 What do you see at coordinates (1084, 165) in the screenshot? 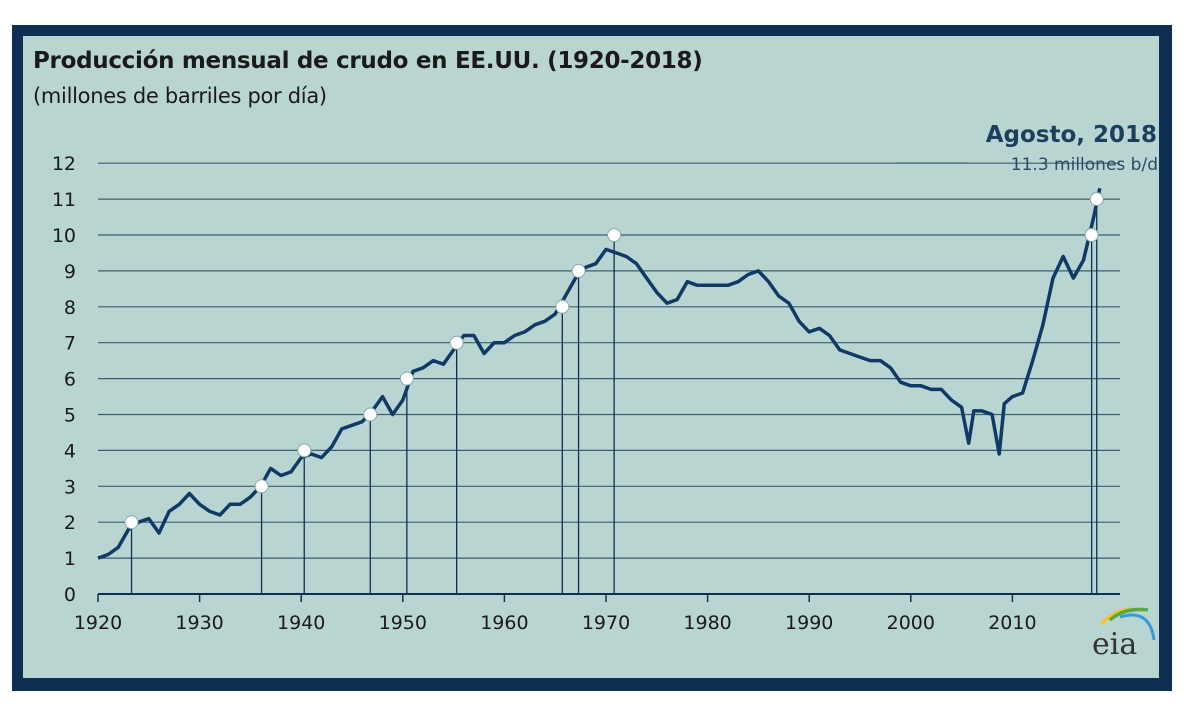
I see `annotation-value: 11.3 millones b/d` at bounding box center [1084, 165].